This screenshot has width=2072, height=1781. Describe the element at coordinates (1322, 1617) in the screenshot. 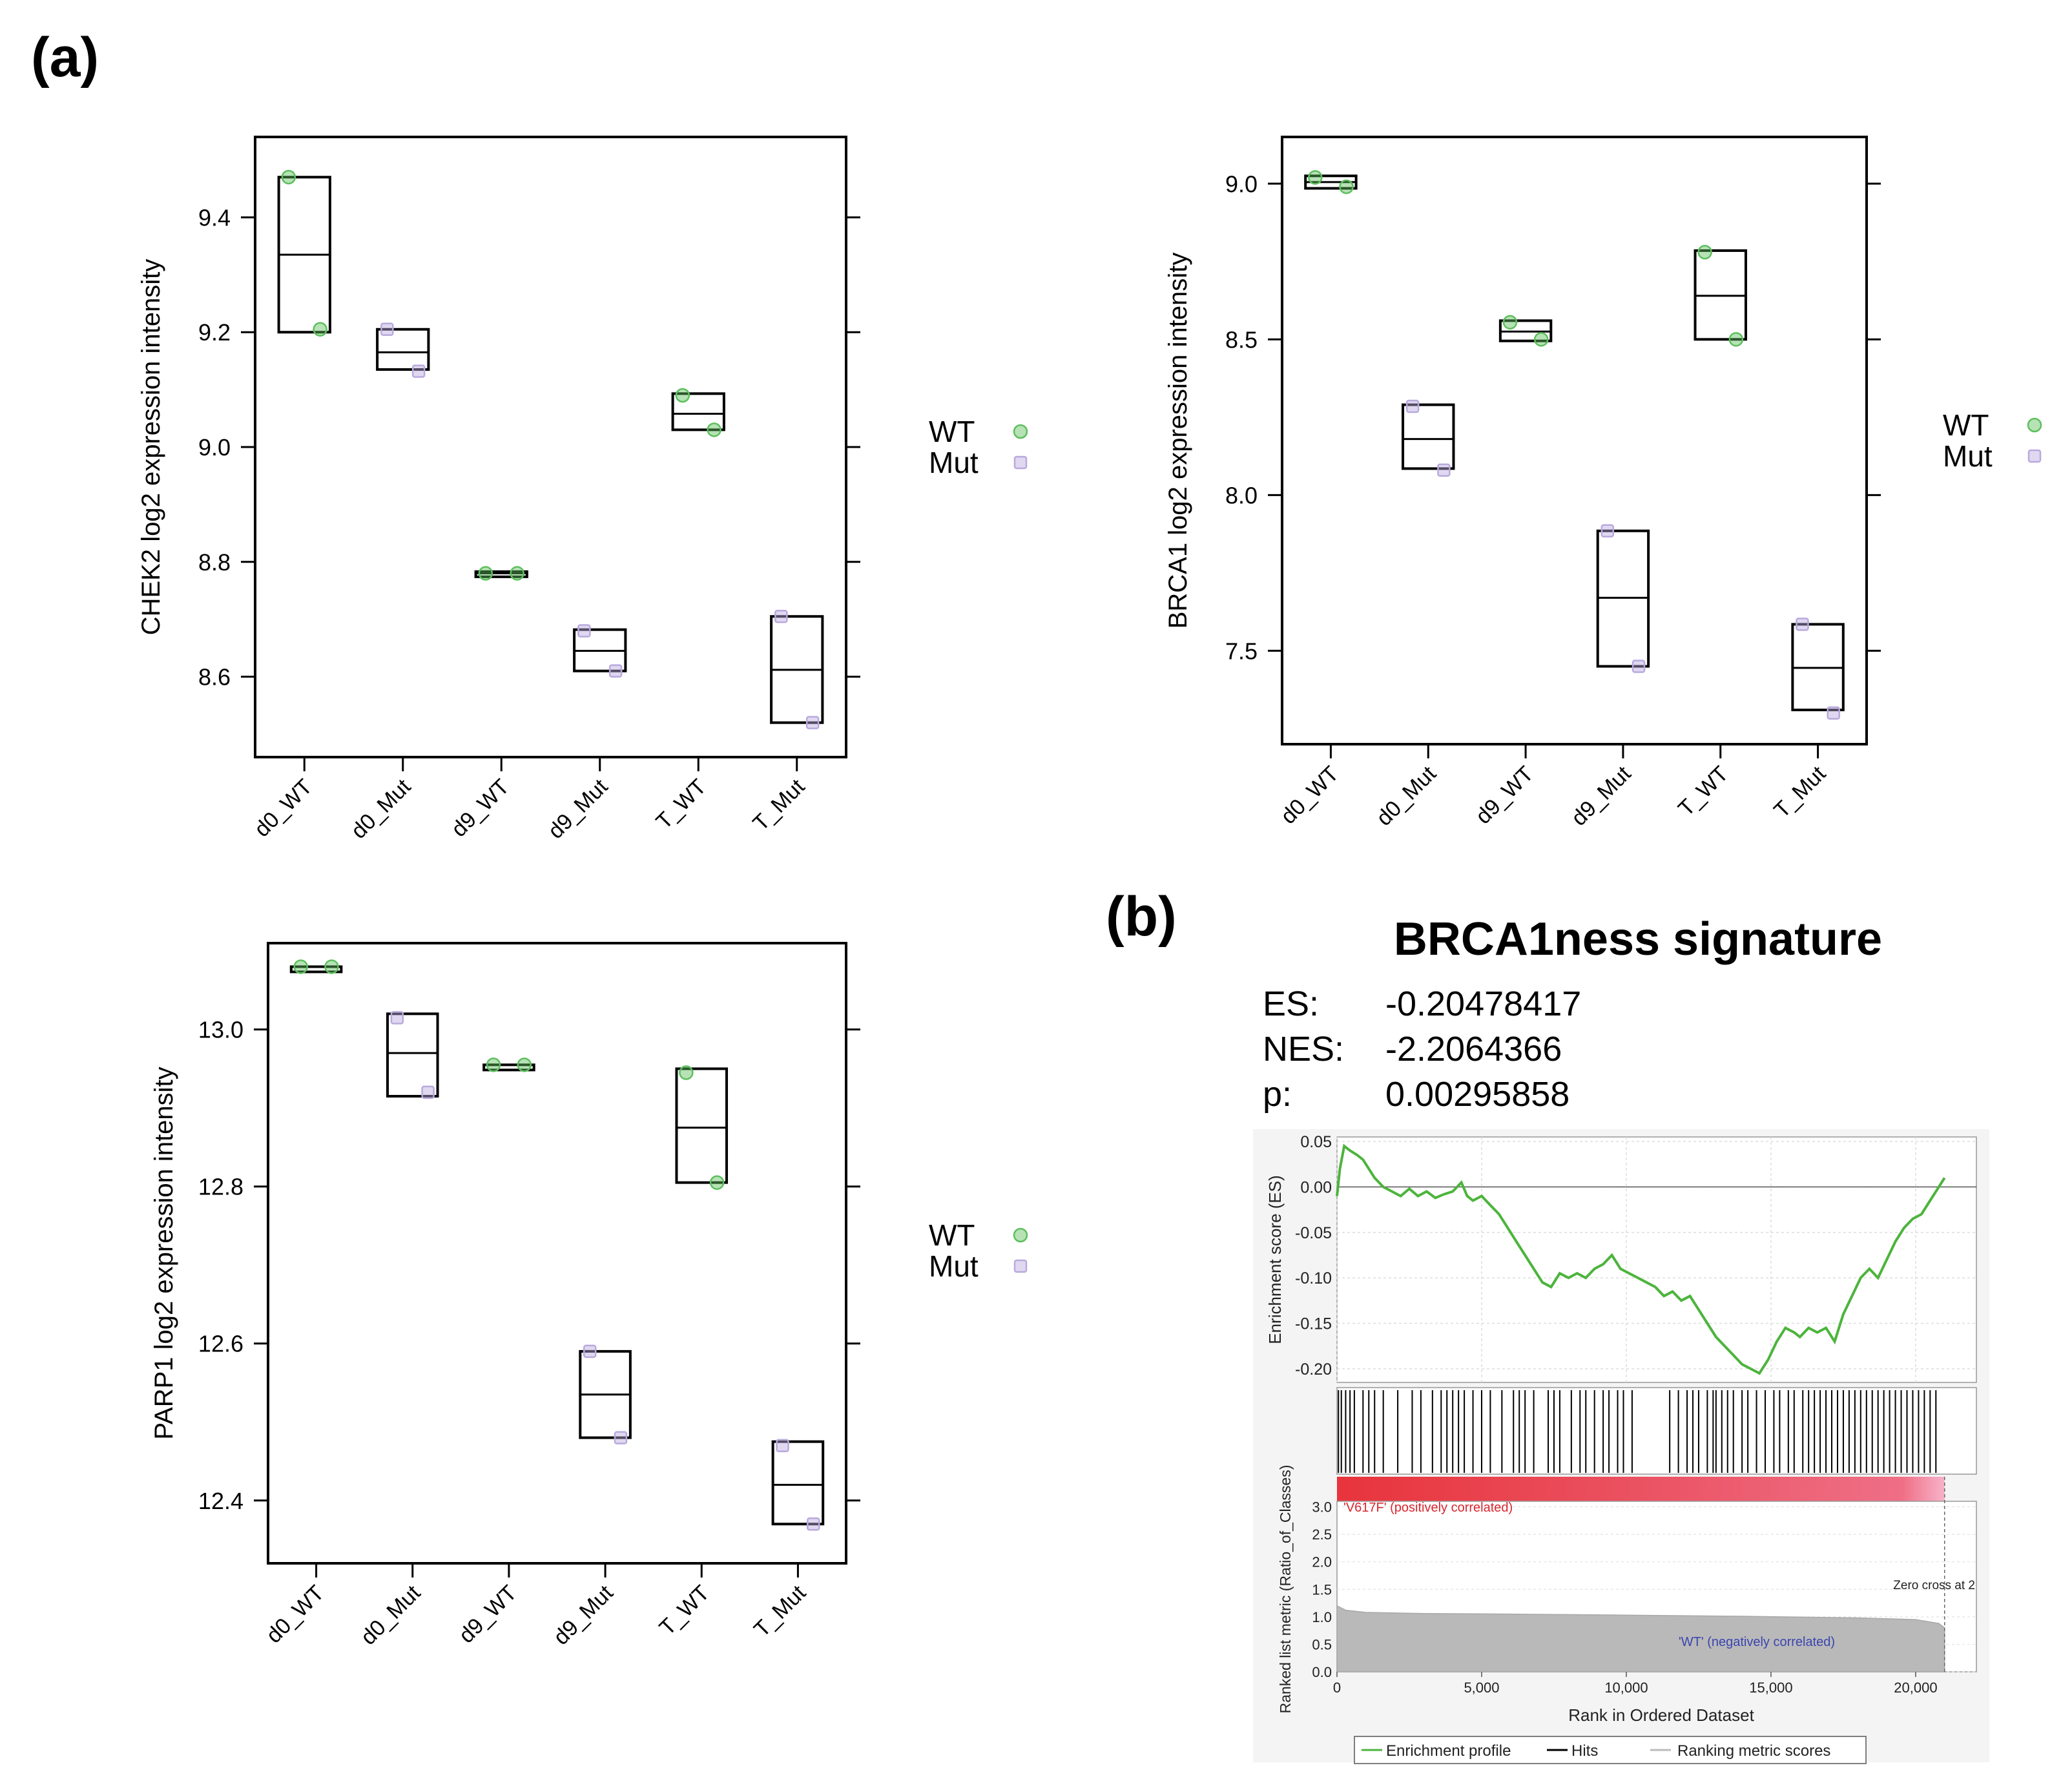

I see `rank-ytick-label: 1.0` at that location.